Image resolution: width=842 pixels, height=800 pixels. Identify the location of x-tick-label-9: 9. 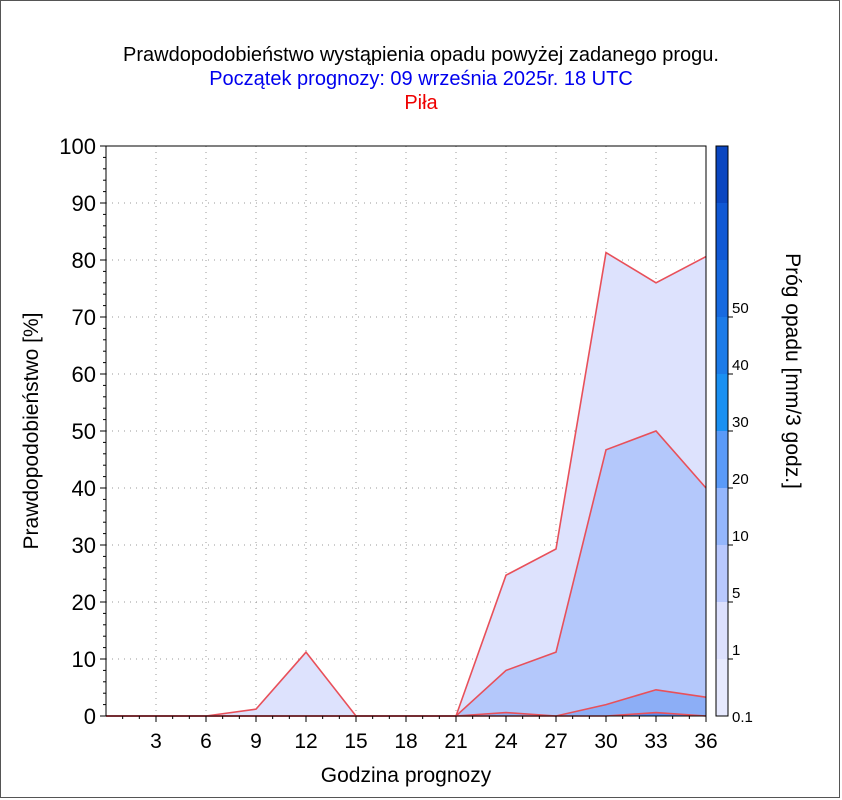
(256, 741).